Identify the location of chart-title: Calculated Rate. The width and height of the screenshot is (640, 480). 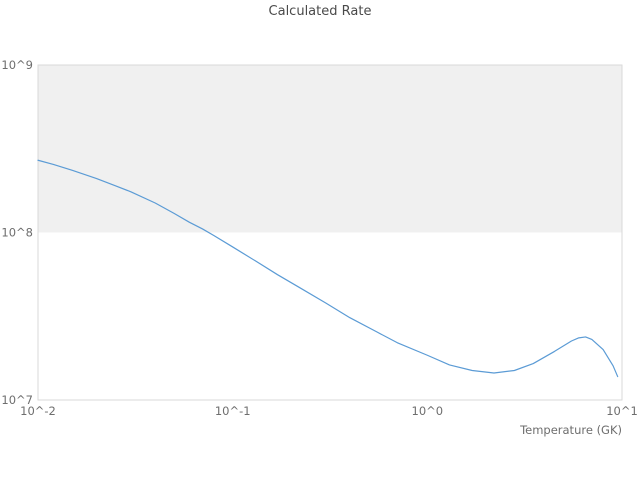
(320, 11).